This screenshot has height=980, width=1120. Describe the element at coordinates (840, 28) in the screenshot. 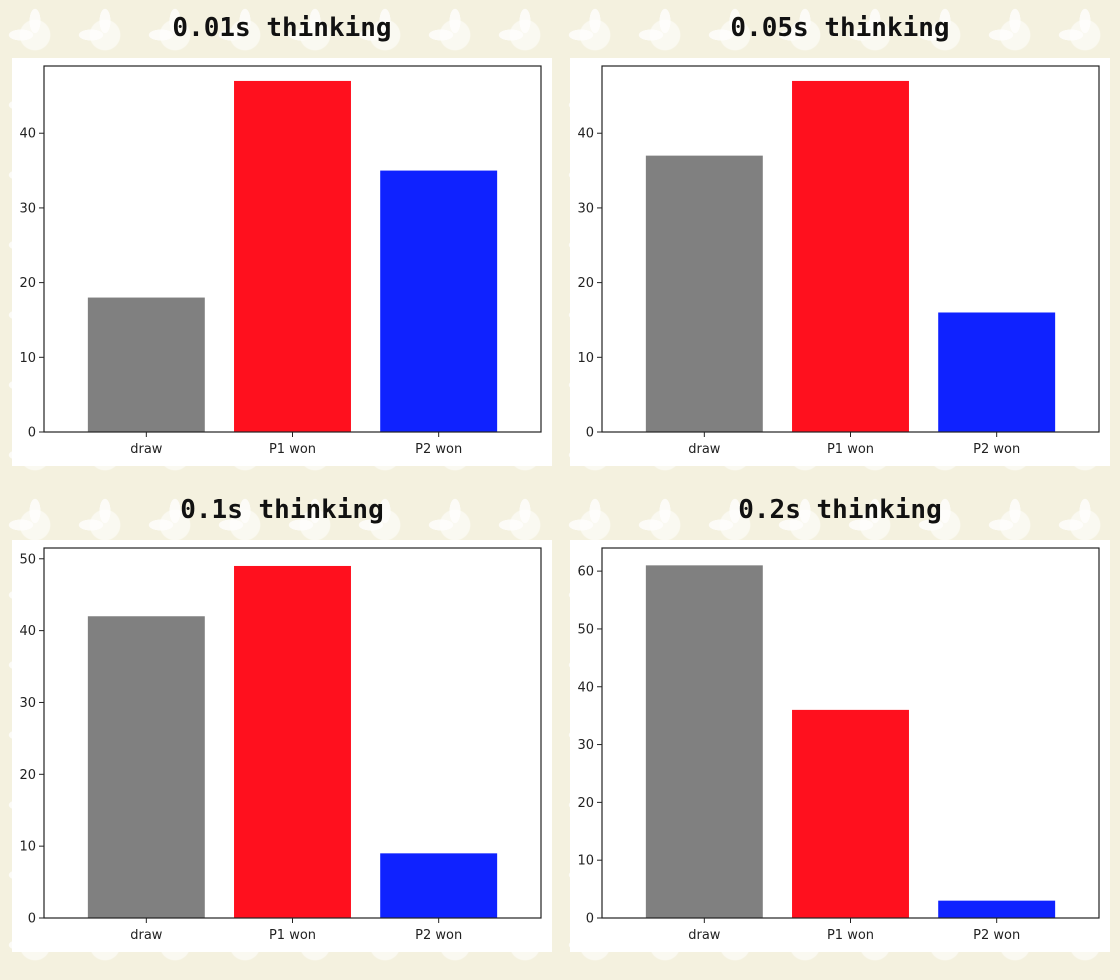

I see `chart-title: 0.05s thinking` at that location.